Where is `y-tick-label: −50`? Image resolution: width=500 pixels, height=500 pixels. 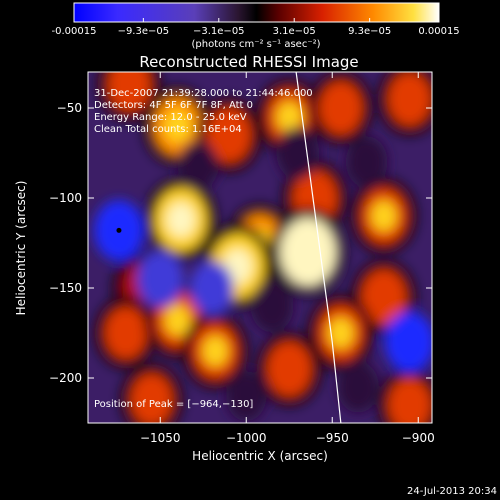 y-tick-label: −50 is located at coordinates (69, 108).